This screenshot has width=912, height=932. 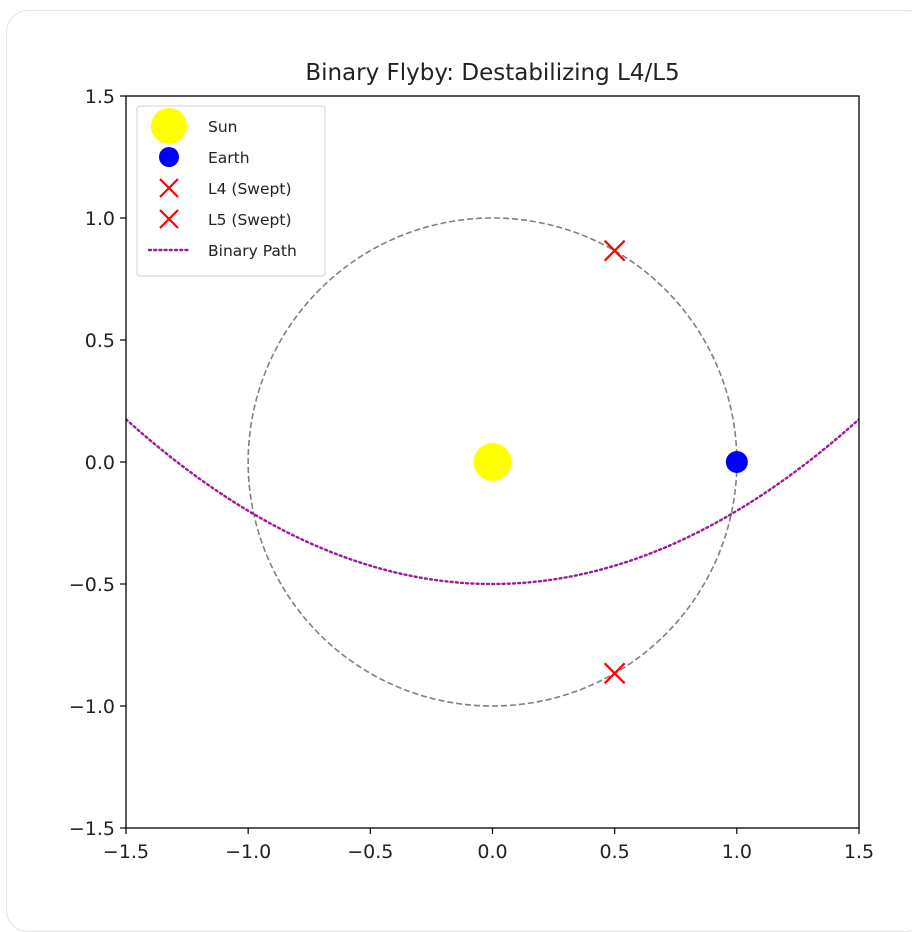 I want to click on y-tick-label: 0.5, so click(x=100, y=341).